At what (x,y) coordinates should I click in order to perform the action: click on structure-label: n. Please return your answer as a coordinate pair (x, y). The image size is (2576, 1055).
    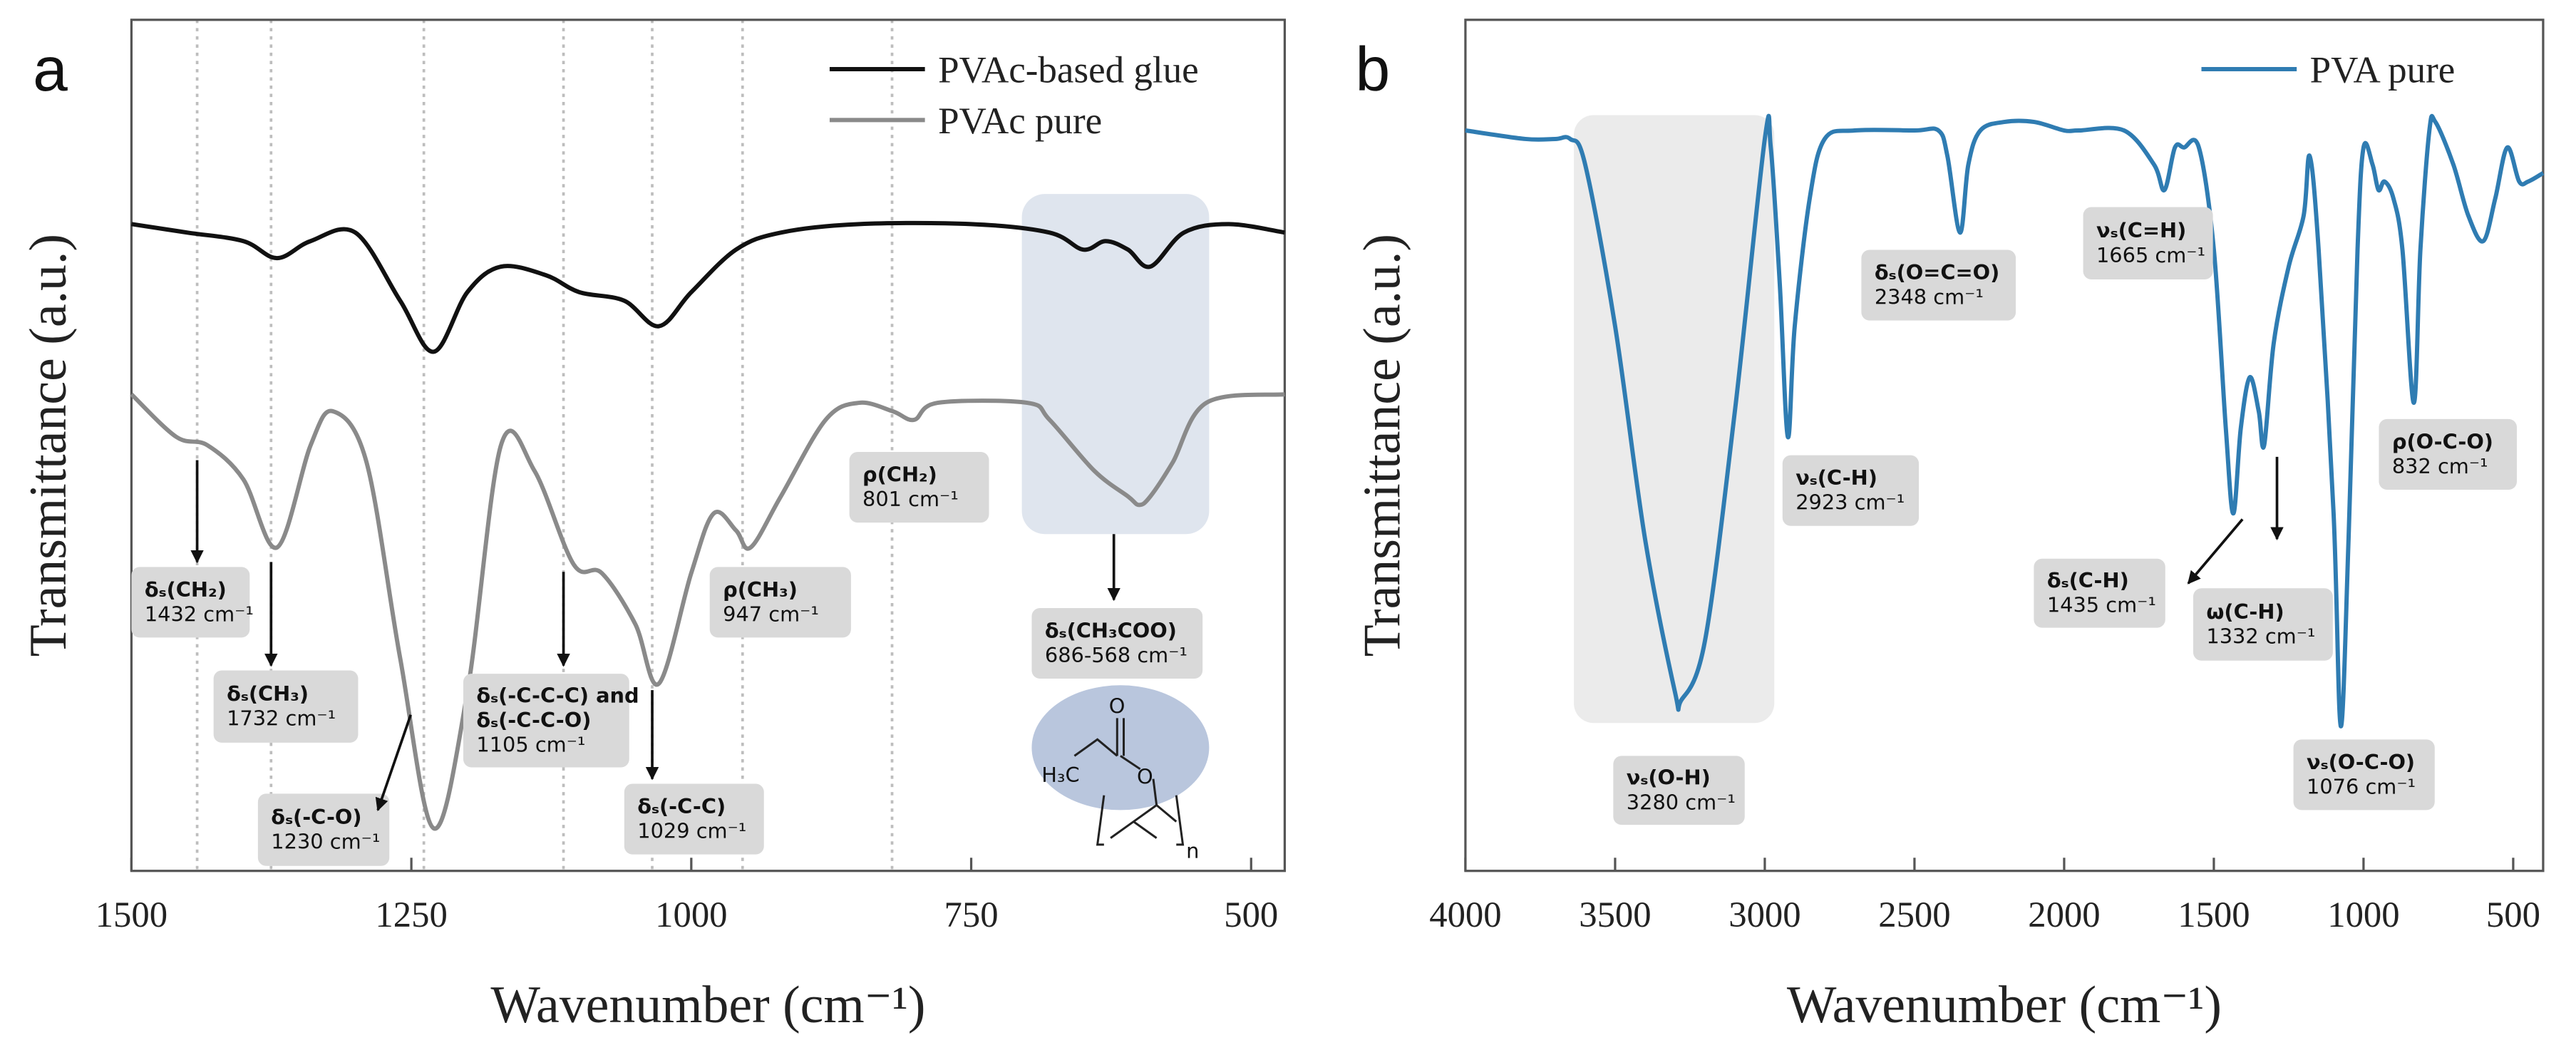
    Looking at the image, I should click on (1192, 850).